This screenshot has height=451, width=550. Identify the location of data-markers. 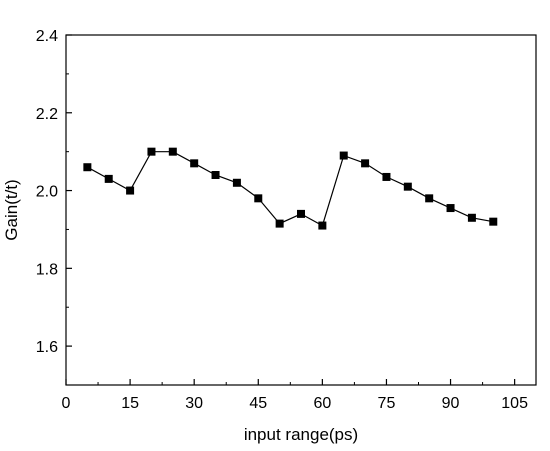
(290, 188).